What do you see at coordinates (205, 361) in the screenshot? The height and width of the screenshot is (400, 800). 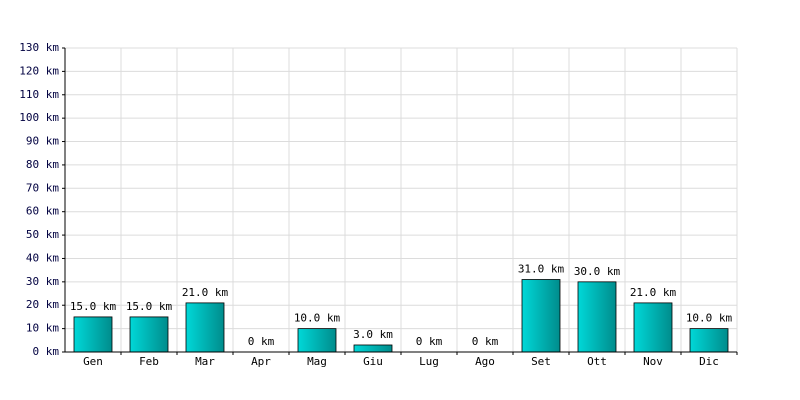 I see `x-tick-label: Mar` at bounding box center [205, 361].